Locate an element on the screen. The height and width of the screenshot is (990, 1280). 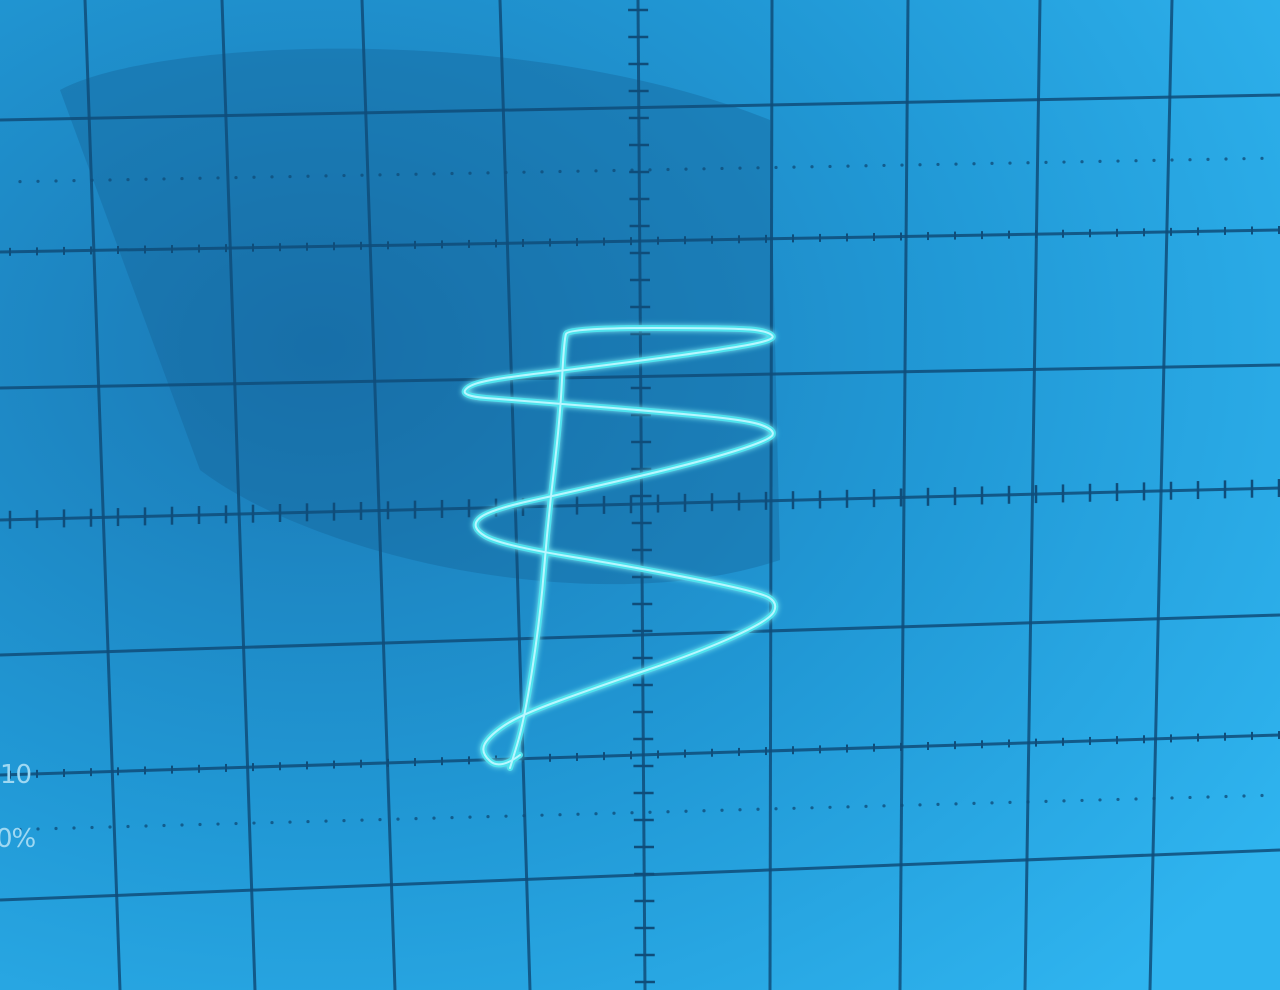
label-0-percent: 0% is located at coordinates (18, 839).